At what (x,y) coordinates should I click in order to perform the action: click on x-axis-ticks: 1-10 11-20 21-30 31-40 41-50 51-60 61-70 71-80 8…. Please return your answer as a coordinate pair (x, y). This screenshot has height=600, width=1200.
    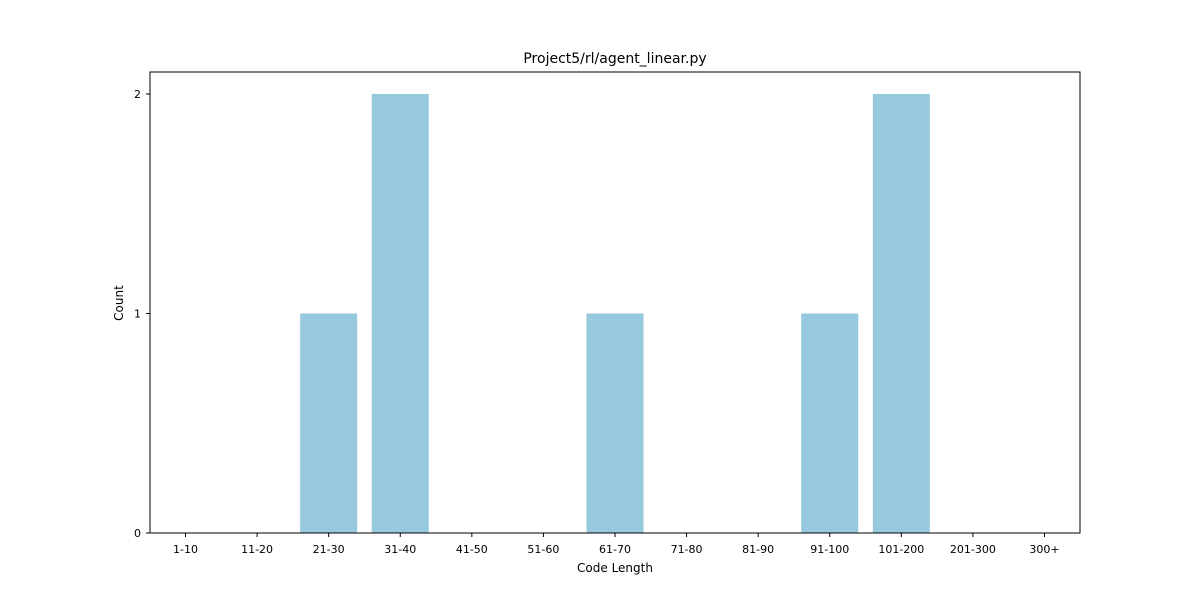
    Looking at the image, I should click on (616, 544).